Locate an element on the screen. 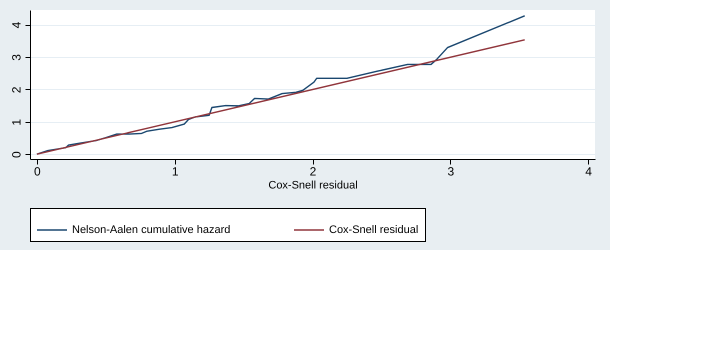 Image resolution: width=702 pixels, height=341 pixels. y-tick-label: 3 is located at coordinates (17, 57).